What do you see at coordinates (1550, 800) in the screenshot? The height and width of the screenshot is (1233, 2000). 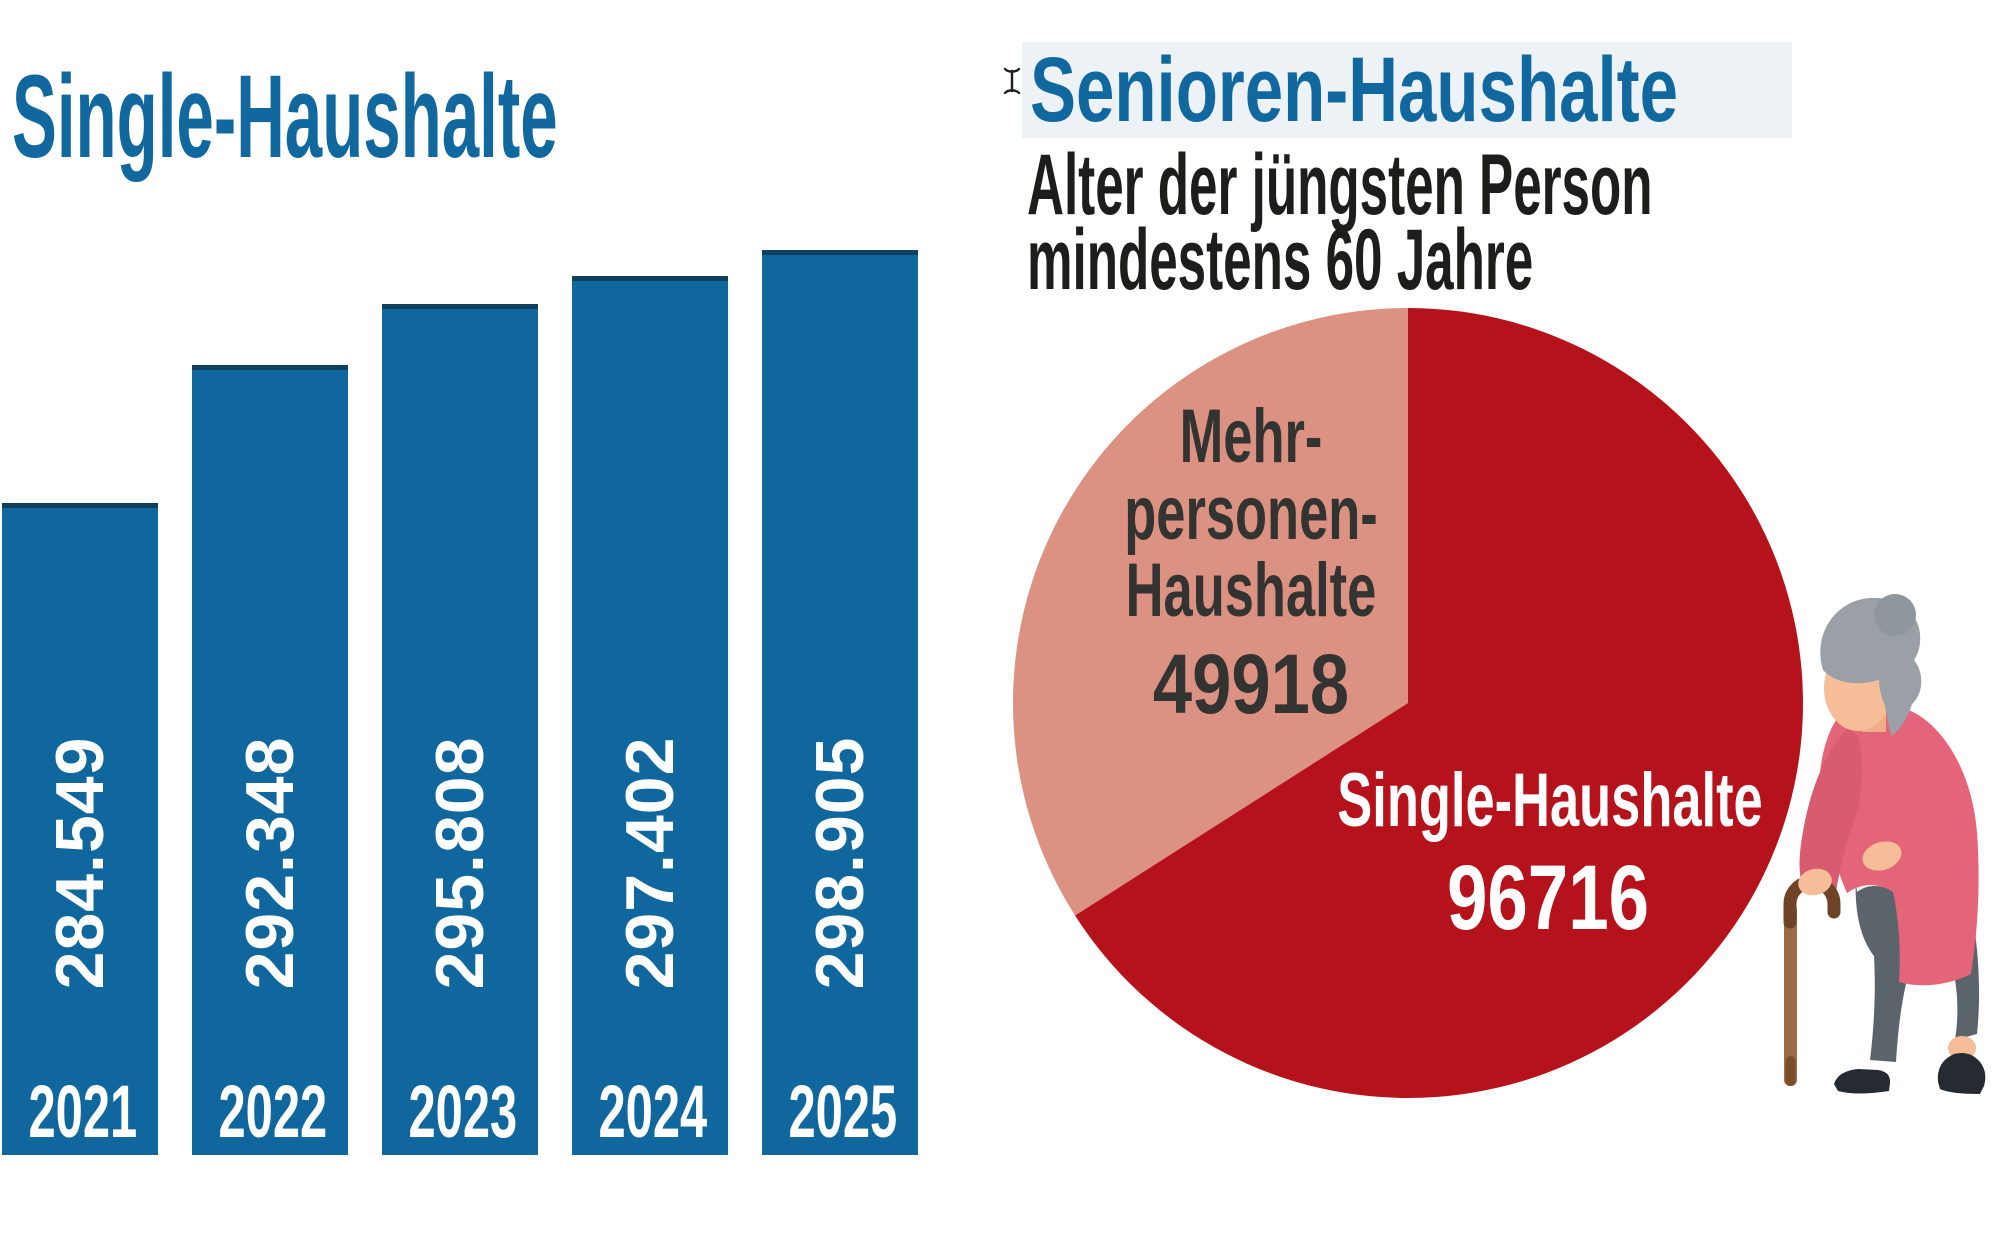 I see `pie-label-single: Single-Haushalte` at bounding box center [1550, 800].